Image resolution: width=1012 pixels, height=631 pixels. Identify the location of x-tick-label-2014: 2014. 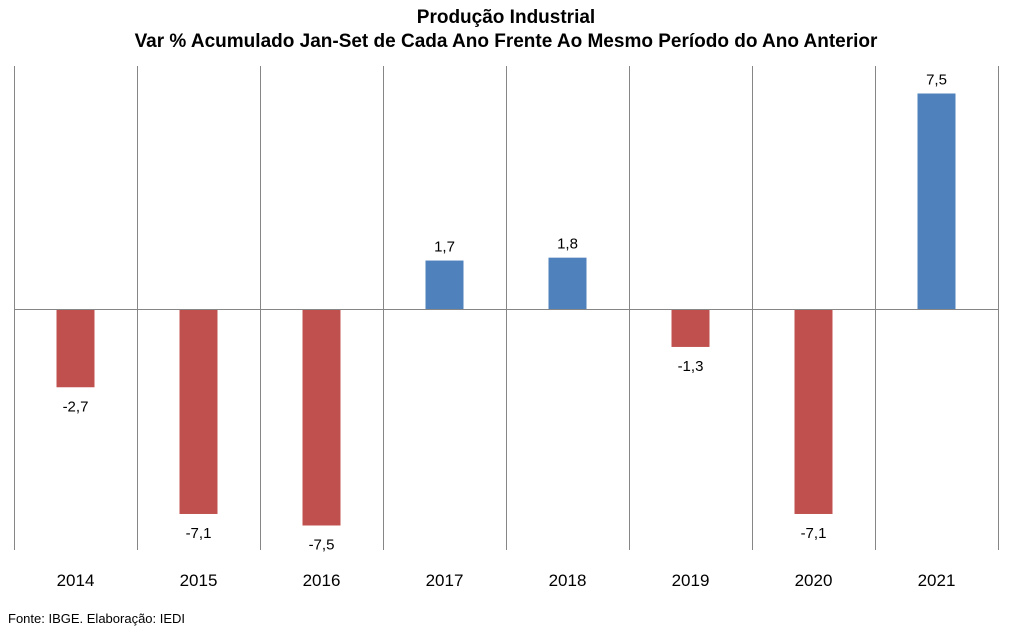
(76, 580).